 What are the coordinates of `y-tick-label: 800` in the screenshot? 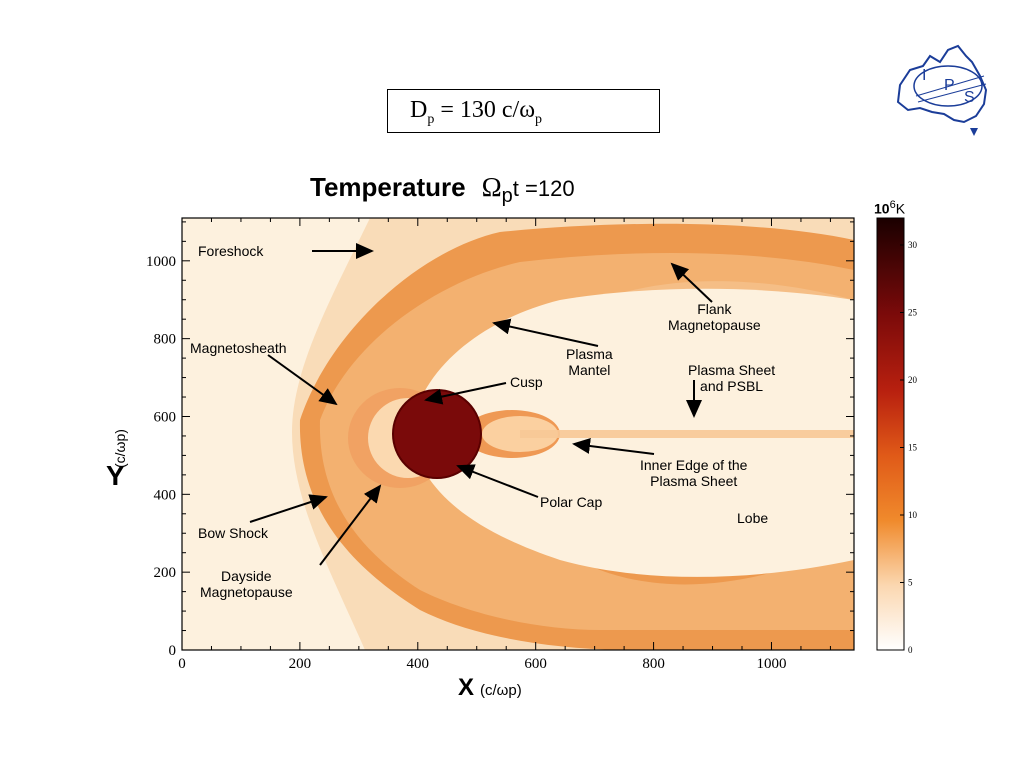 It's located at (165, 340).